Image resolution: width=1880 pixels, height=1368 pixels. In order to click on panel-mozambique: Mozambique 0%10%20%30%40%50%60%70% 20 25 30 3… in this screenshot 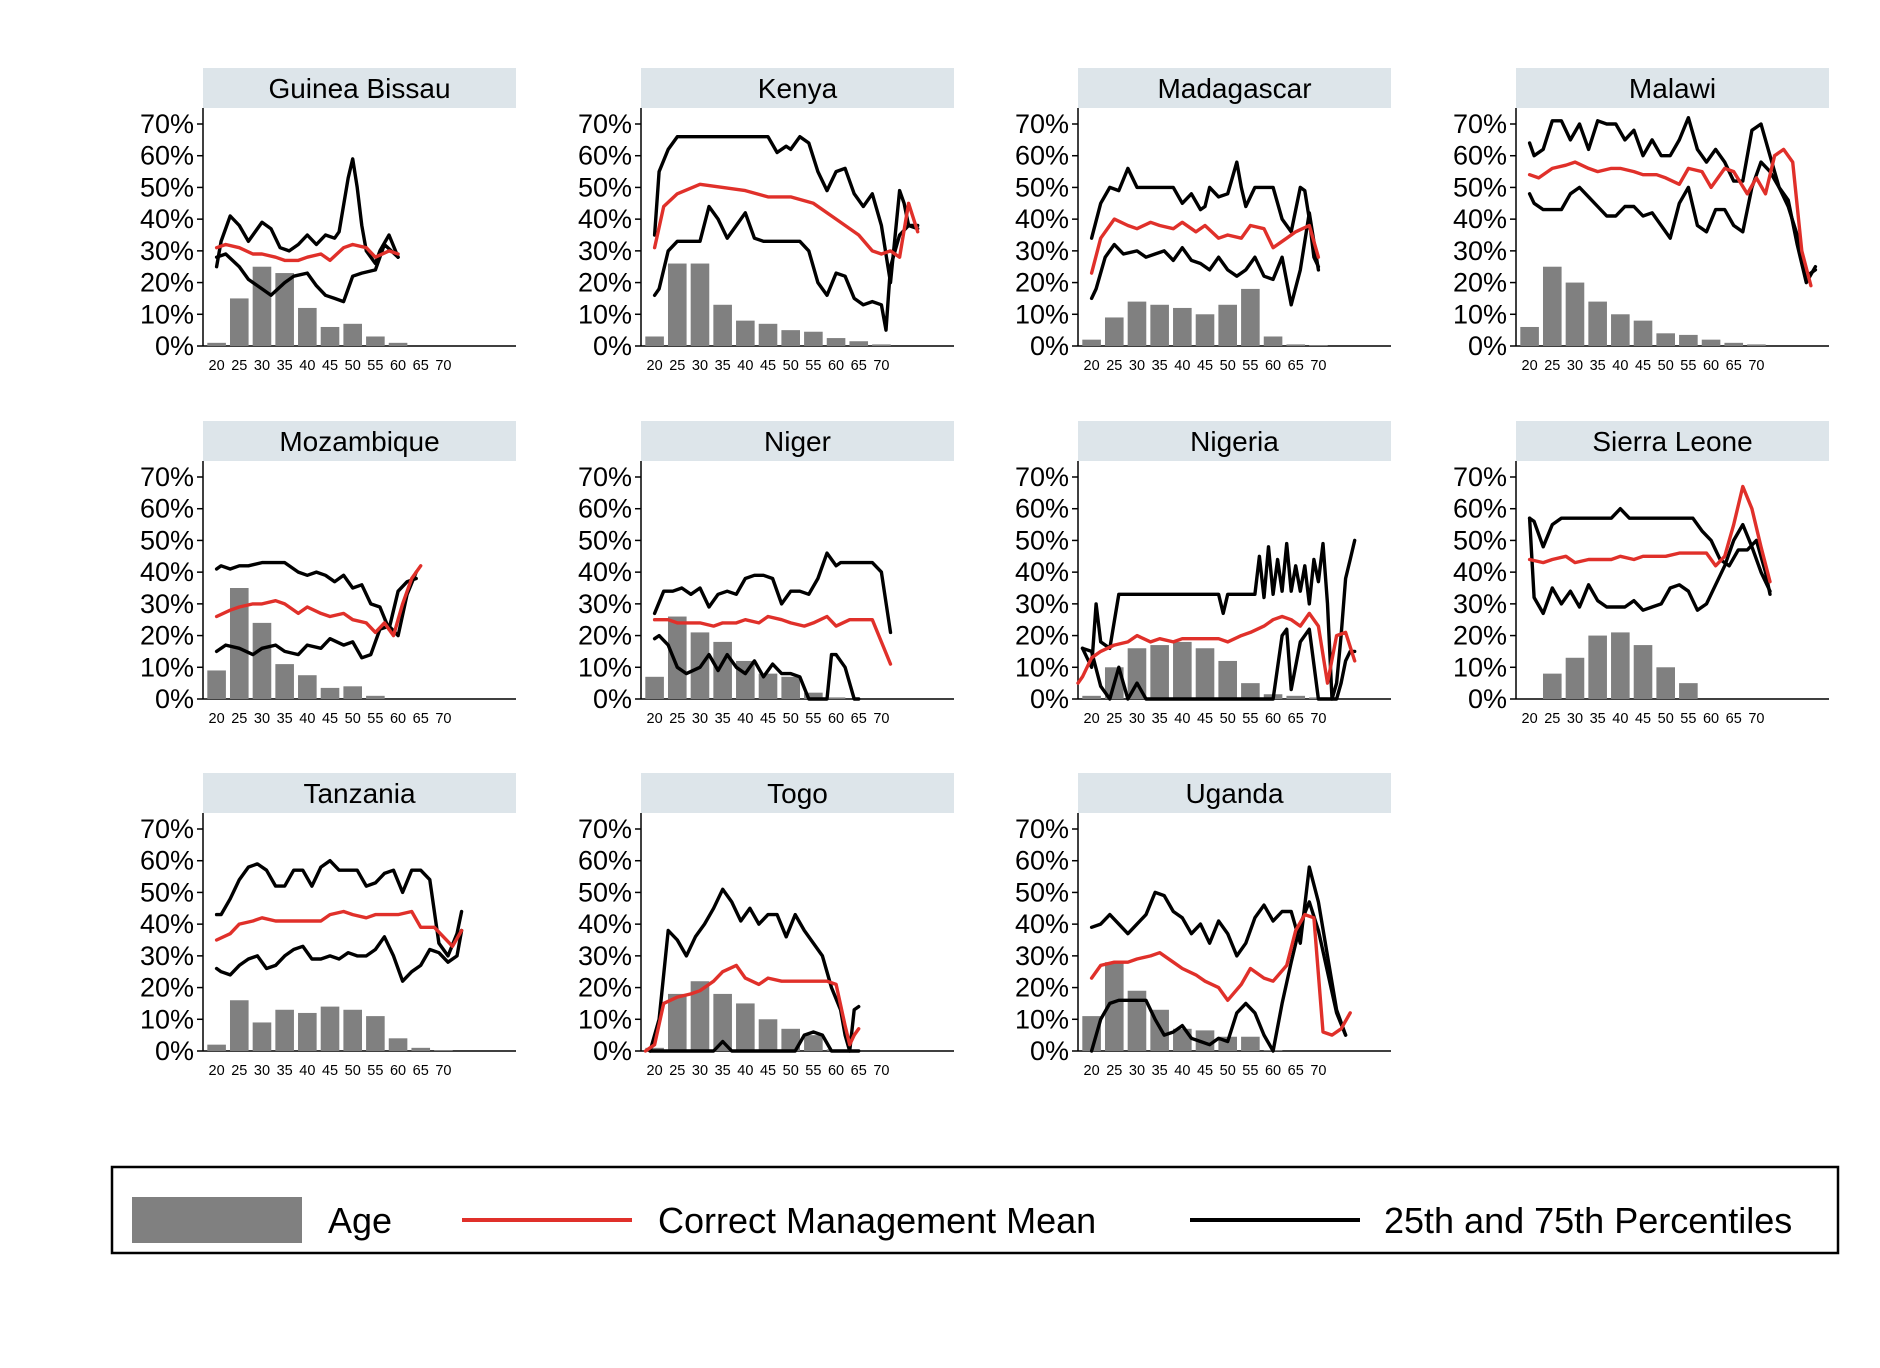, I will do `click(328, 574)`.